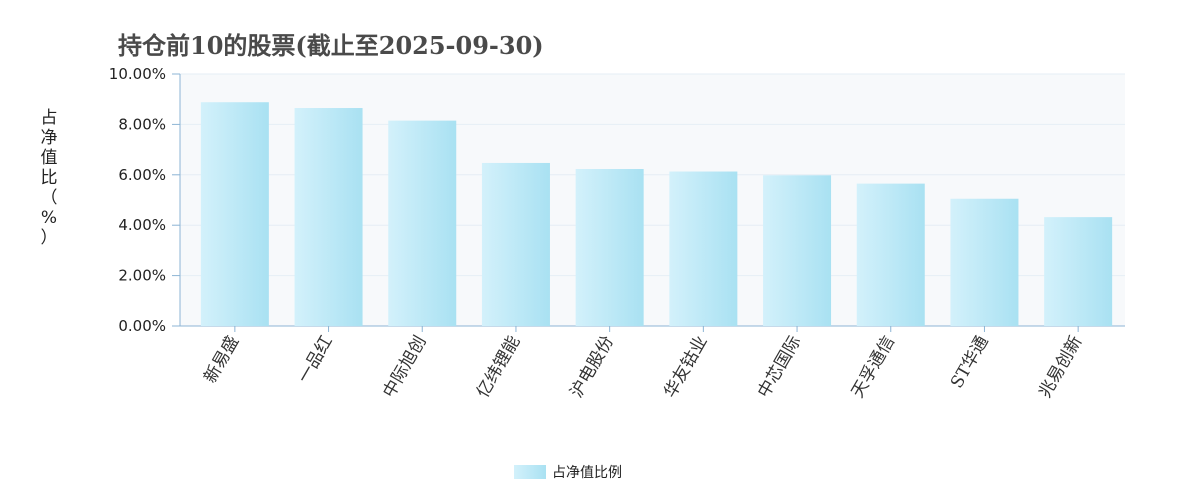 The image size is (1177, 500). I want to click on y-tick-label: 2.00%, so click(142, 276).